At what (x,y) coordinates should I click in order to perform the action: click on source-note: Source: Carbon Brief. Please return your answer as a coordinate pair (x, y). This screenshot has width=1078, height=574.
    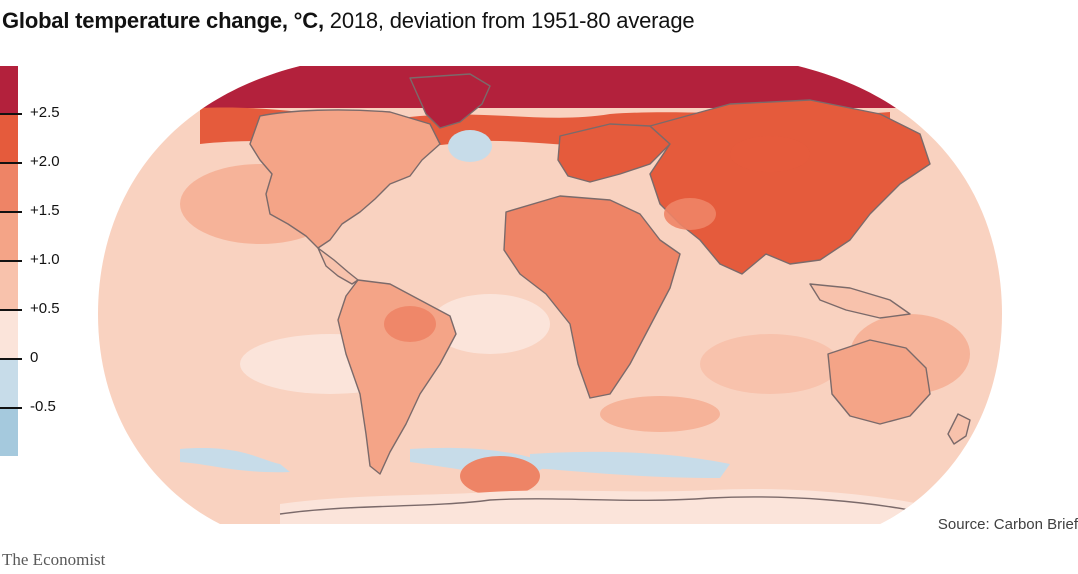
    Looking at the image, I should click on (1007, 524).